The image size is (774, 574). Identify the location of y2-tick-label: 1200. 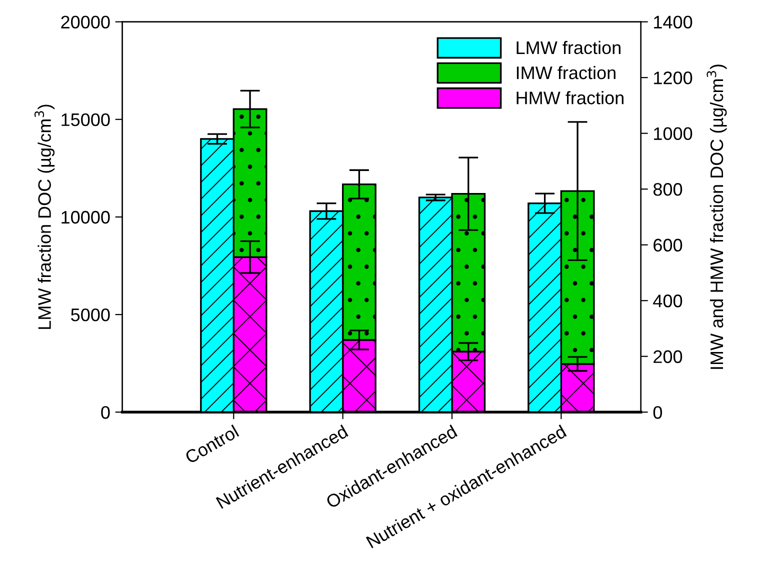
(673, 78).